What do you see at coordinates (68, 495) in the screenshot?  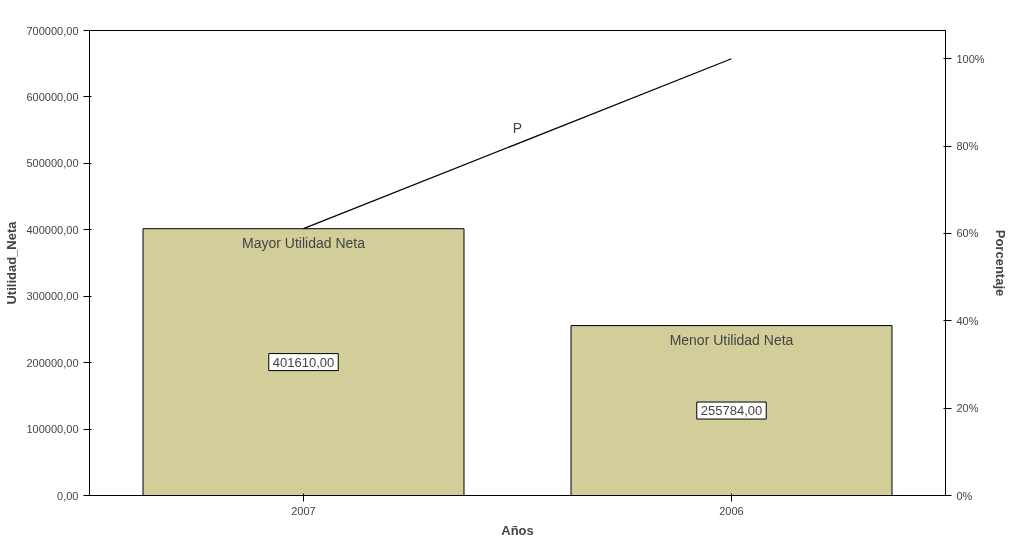 I see `y-tick-label: 0,00` at bounding box center [68, 495].